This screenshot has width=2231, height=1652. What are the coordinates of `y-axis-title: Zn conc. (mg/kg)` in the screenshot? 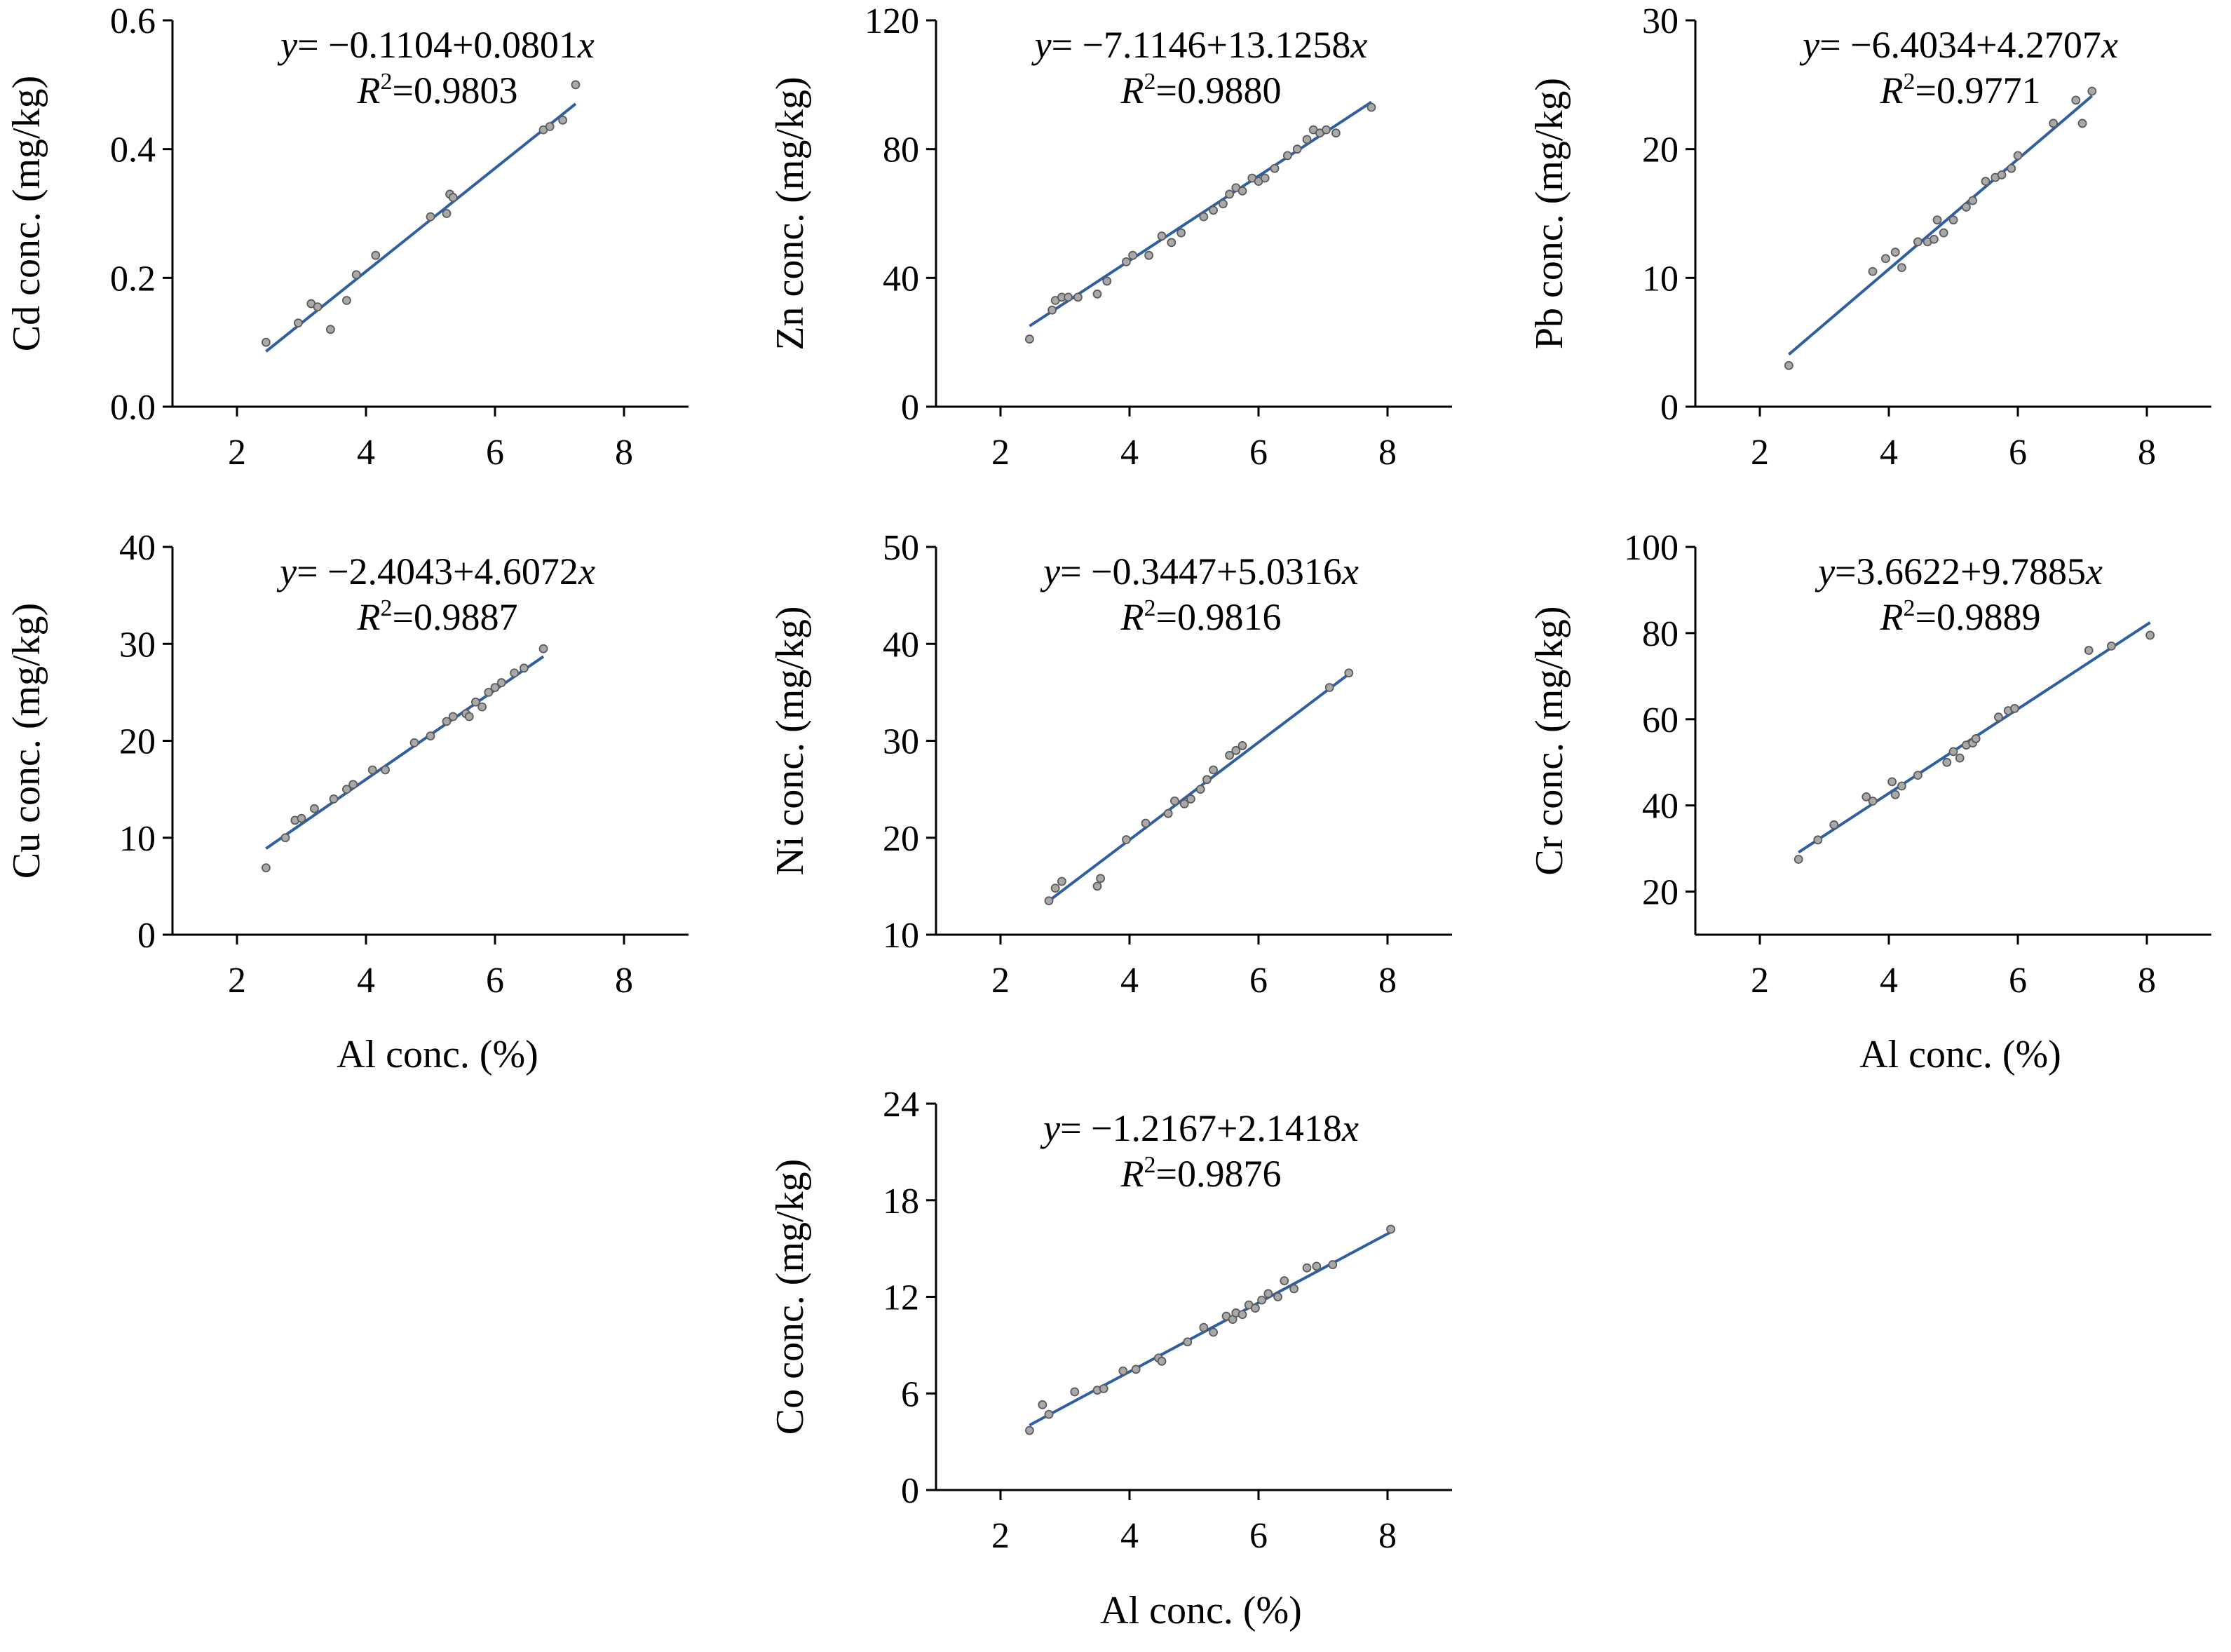 It's located at (790, 213).